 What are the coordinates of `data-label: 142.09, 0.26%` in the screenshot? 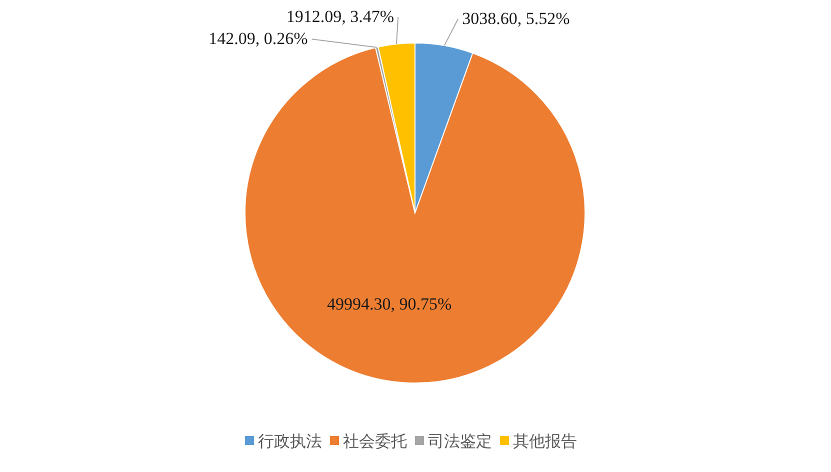 It's located at (258, 38).